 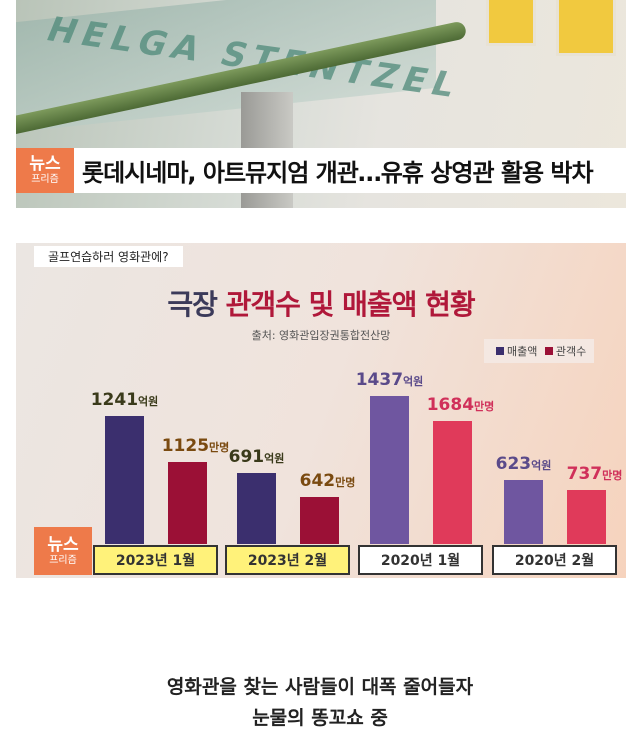 I want to click on data-label: 737만명, so click(x=594, y=474).